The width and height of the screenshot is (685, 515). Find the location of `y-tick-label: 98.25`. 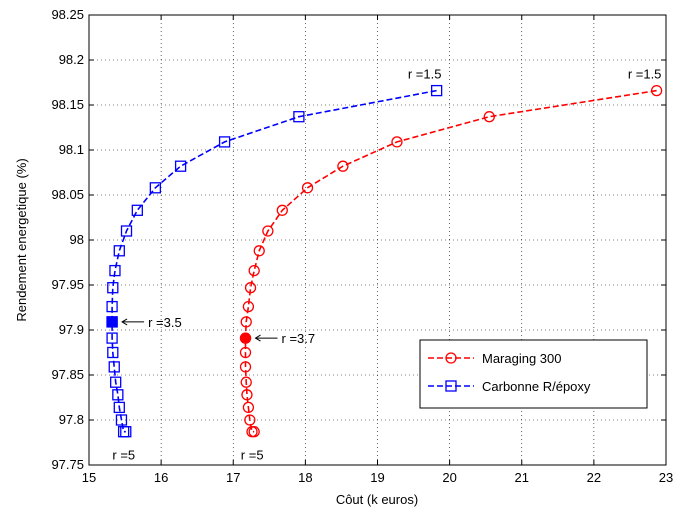

y-tick-label: 98.25 is located at coordinates (67, 14).